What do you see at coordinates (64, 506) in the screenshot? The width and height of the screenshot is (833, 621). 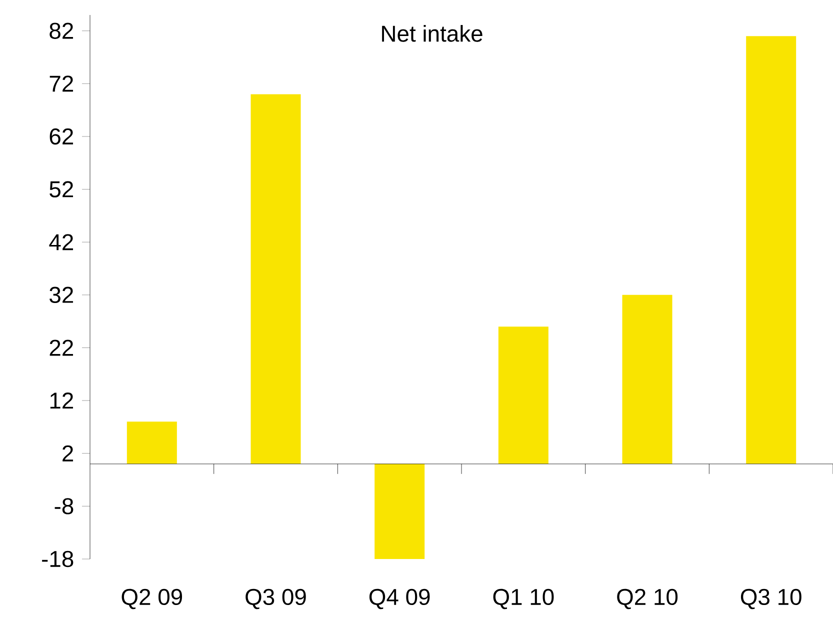 I see `y-tick-label: -8` at bounding box center [64, 506].